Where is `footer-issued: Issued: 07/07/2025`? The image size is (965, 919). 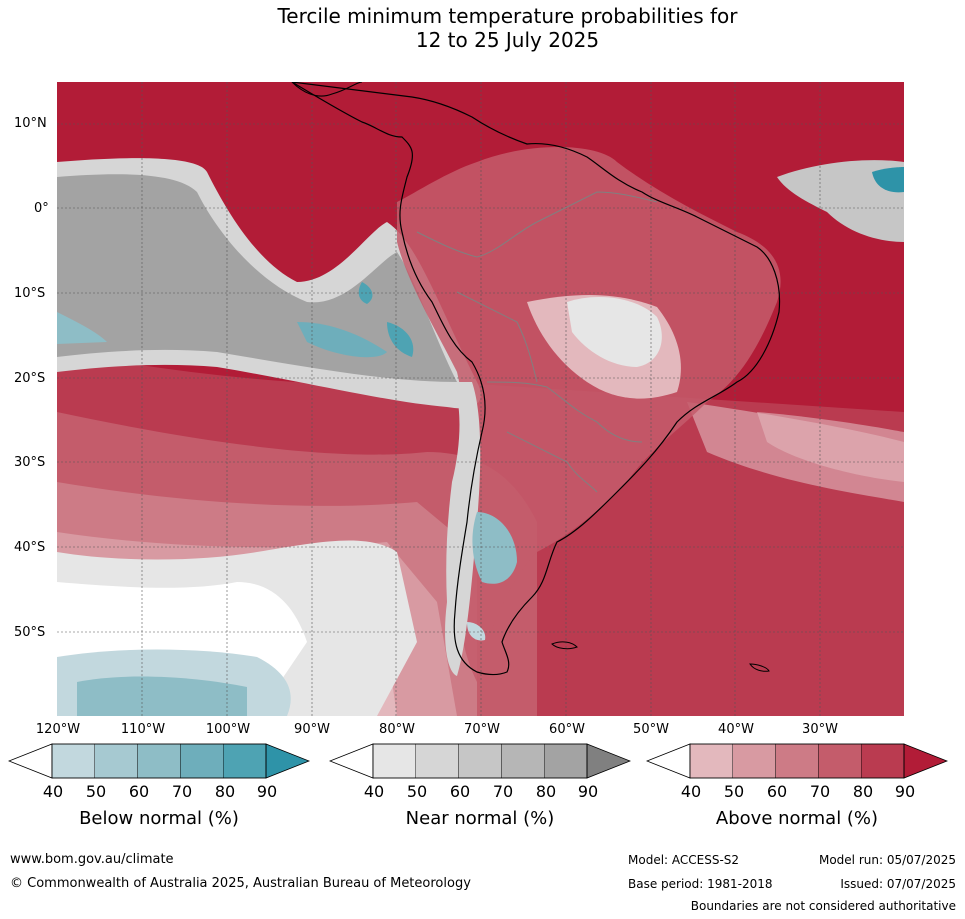 footer-issued: Issued: 07/07/2025 is located at coordinates (898, 884).